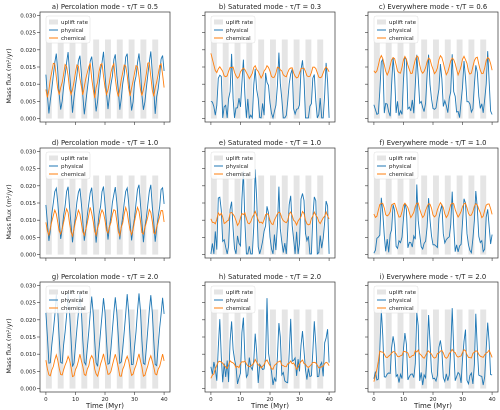 The image size is (500, 410). What do you see at coordinates (28, 390) in the screenshot?
I see `y-tick-label: 0.000` at bounding box center [28, 390].